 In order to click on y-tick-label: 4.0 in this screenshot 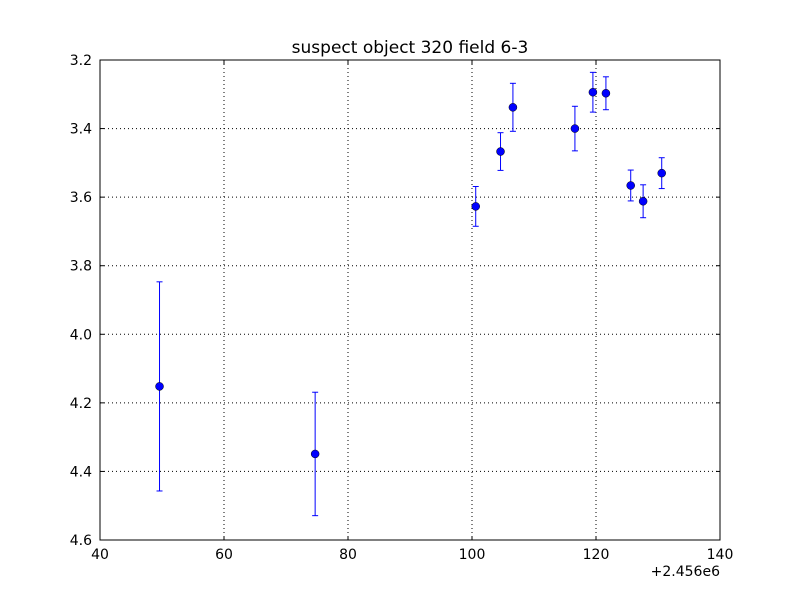, I will do `click(81, 335)`.